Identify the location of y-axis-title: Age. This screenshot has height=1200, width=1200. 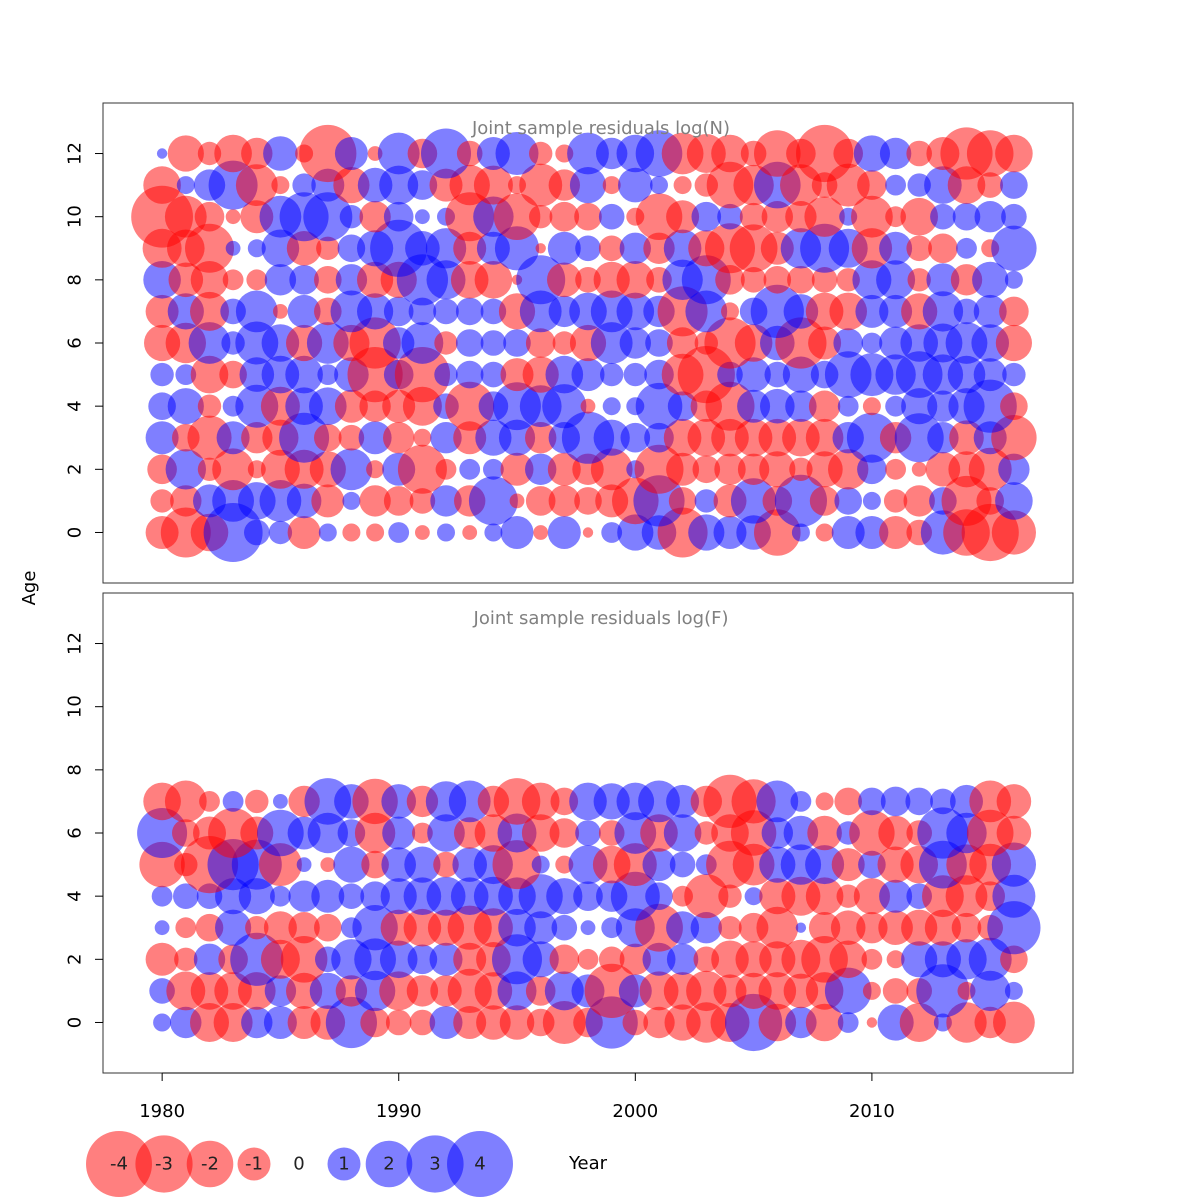
(29, 588).